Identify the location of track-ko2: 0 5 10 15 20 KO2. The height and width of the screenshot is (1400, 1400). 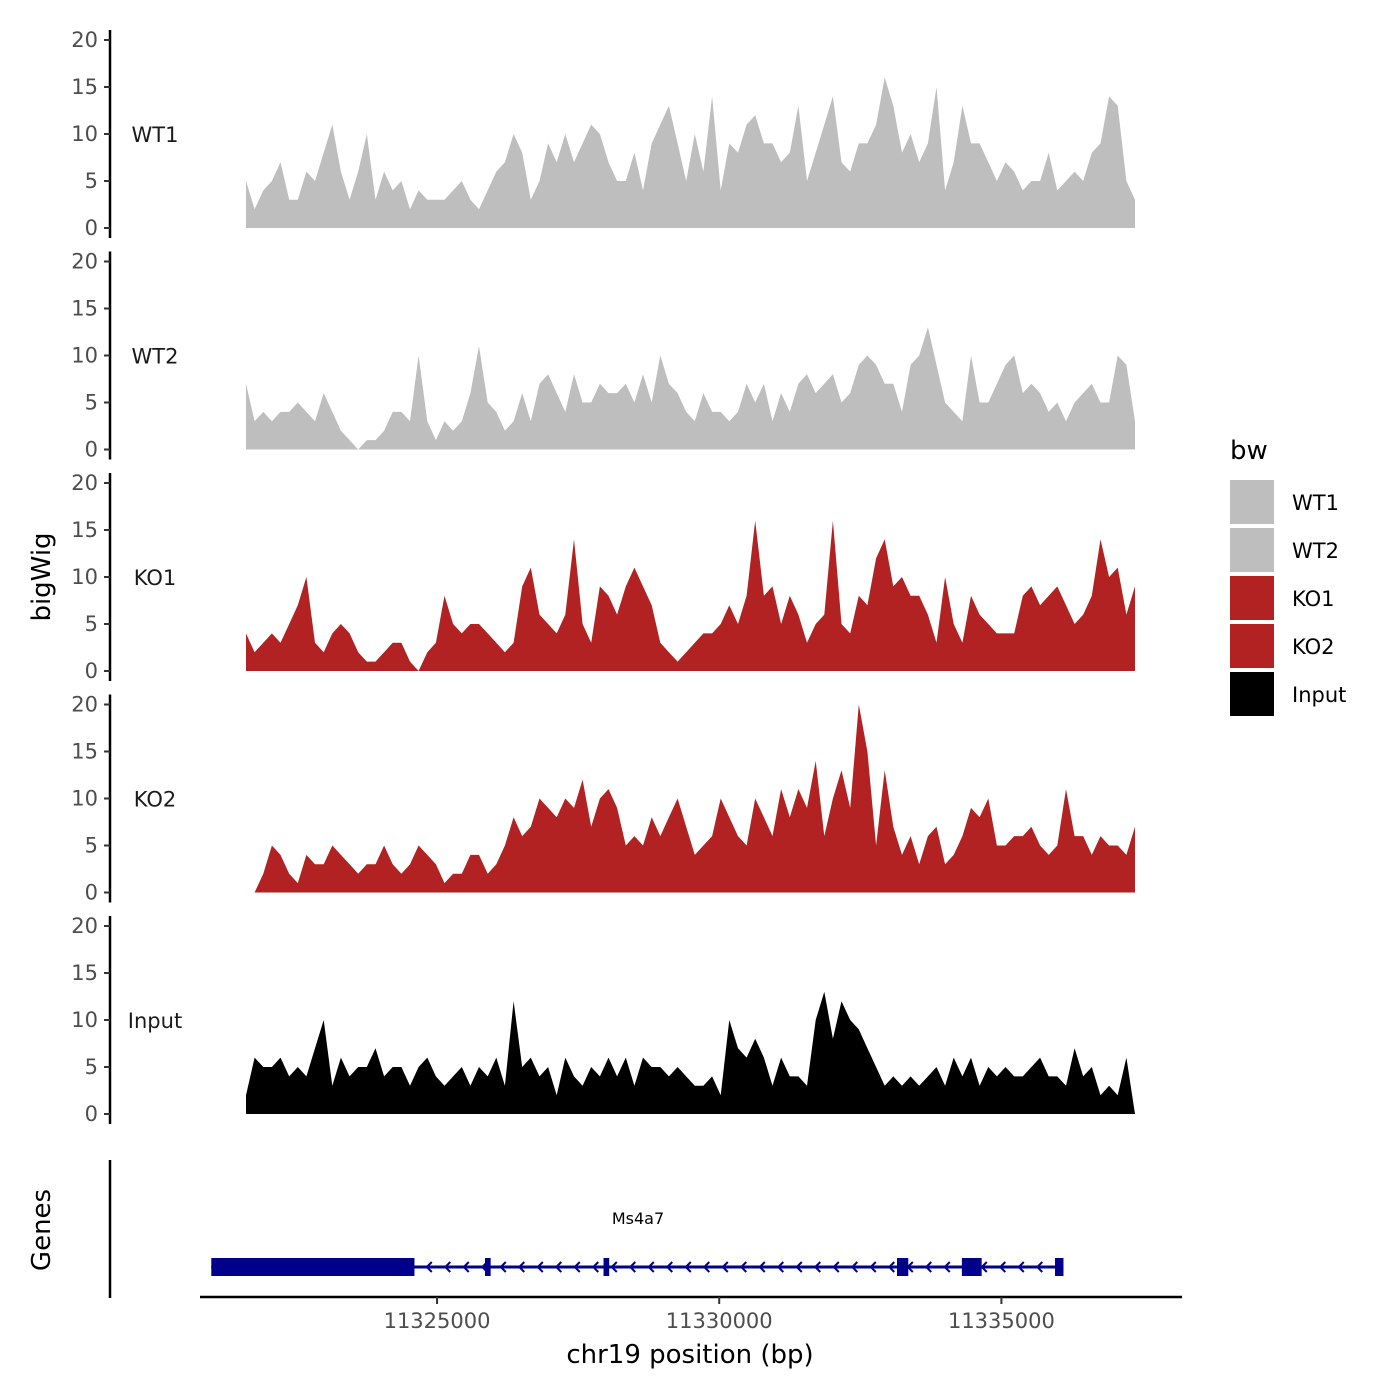
(603, 799).